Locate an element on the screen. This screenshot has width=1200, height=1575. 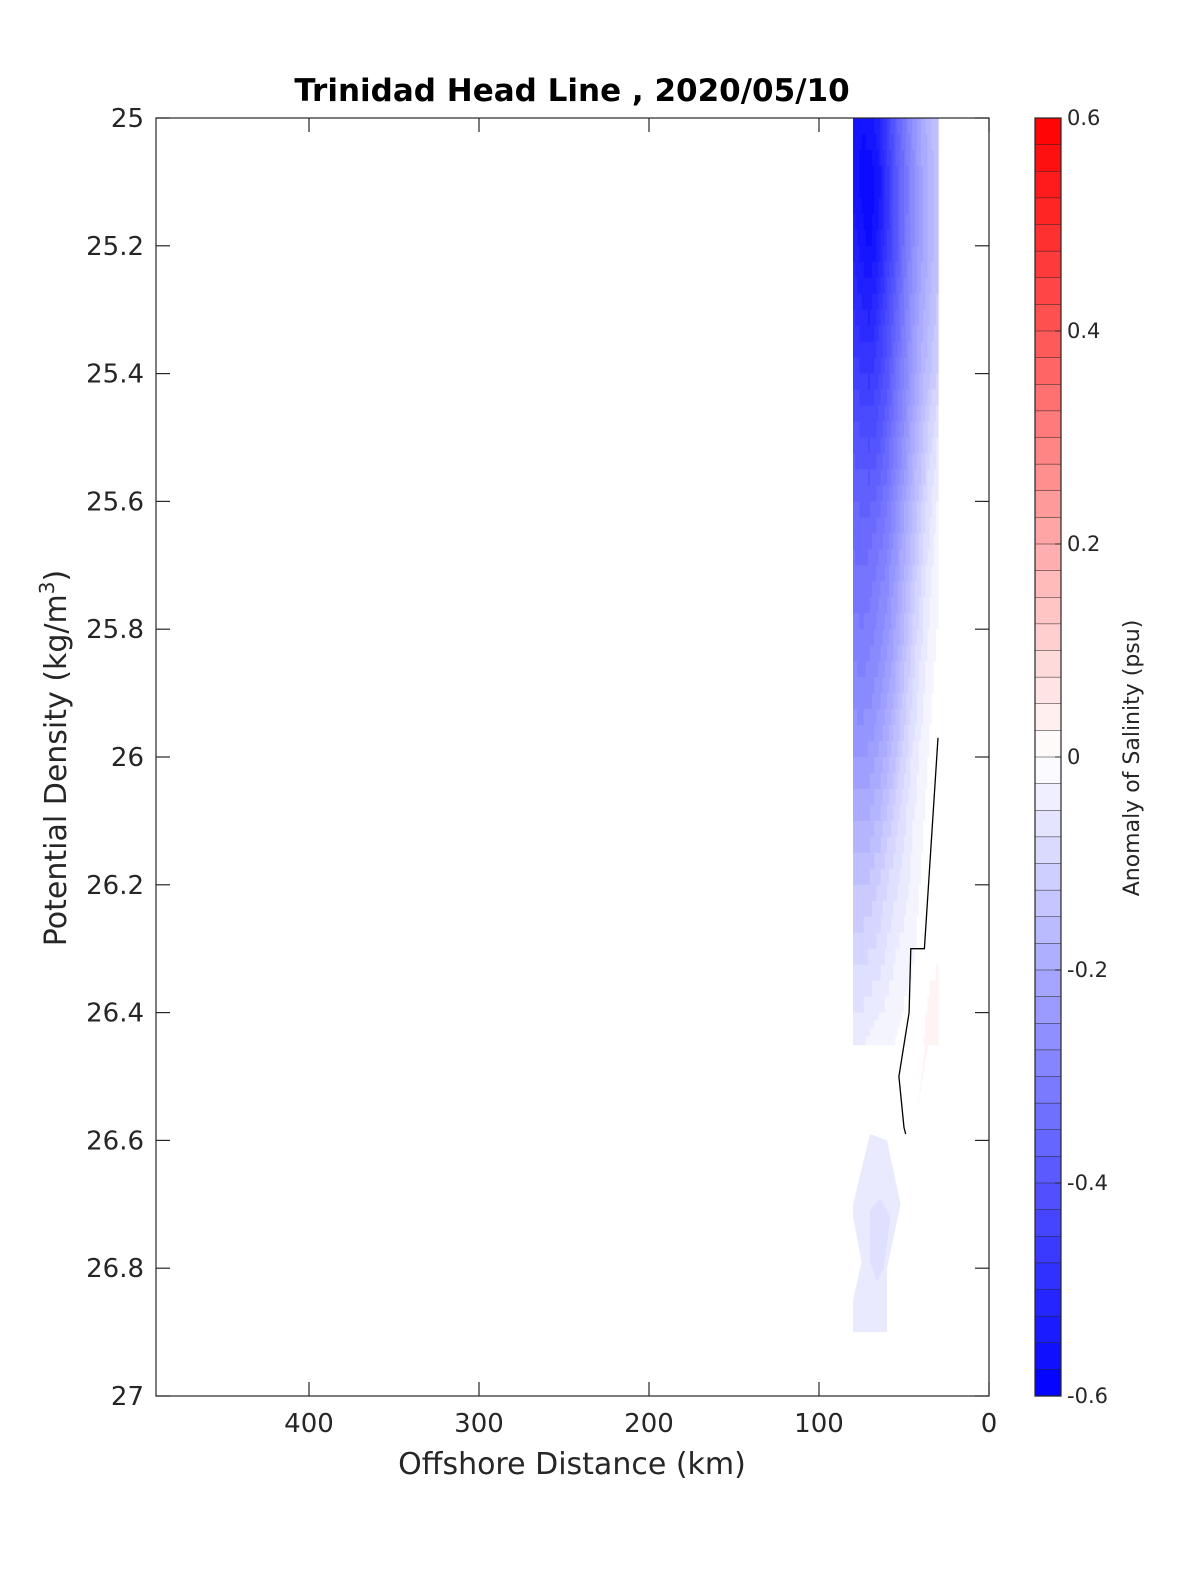
y-tick-label: 26 is located at coordinates (127, 758).